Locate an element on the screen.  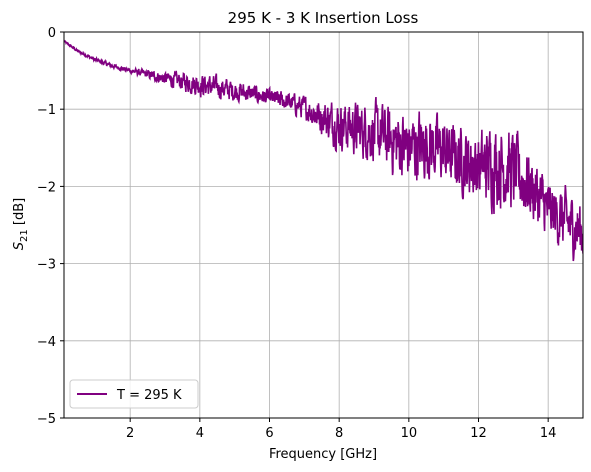
y-tick-label: −4 is located at coordinates (46, 342).